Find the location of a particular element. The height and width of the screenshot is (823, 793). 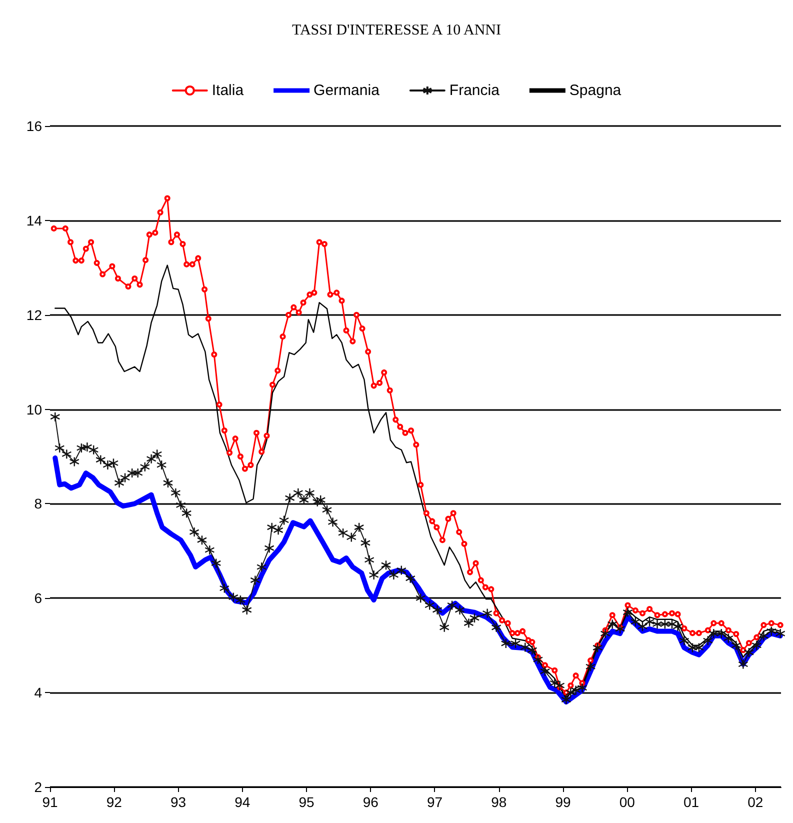

legend-label: Germania is located at coordinates (347, 90).